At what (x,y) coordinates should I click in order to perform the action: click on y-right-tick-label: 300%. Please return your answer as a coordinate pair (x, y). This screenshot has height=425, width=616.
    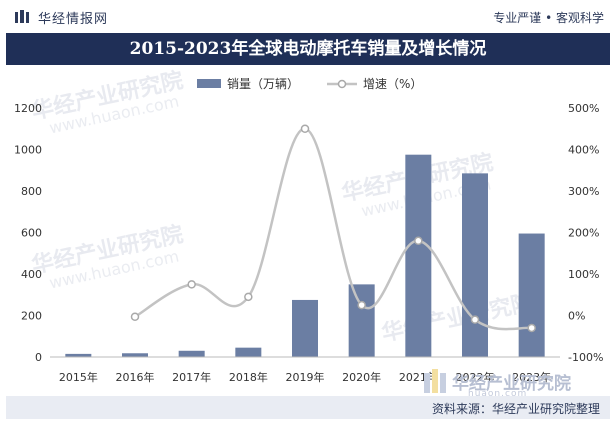
    Looking at the image, I should click on (583, 191).